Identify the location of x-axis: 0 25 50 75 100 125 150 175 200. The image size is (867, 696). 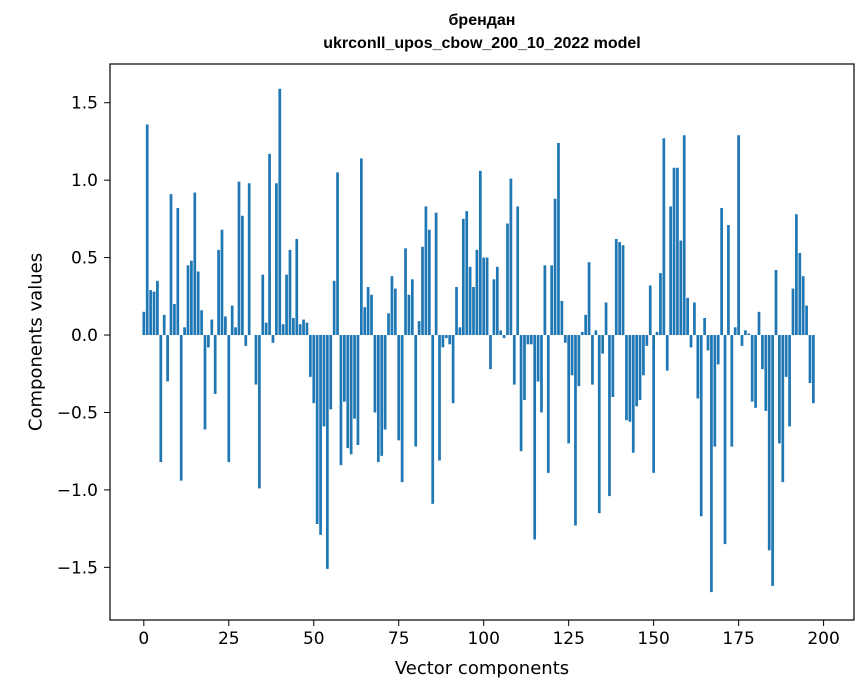
(489, 634).